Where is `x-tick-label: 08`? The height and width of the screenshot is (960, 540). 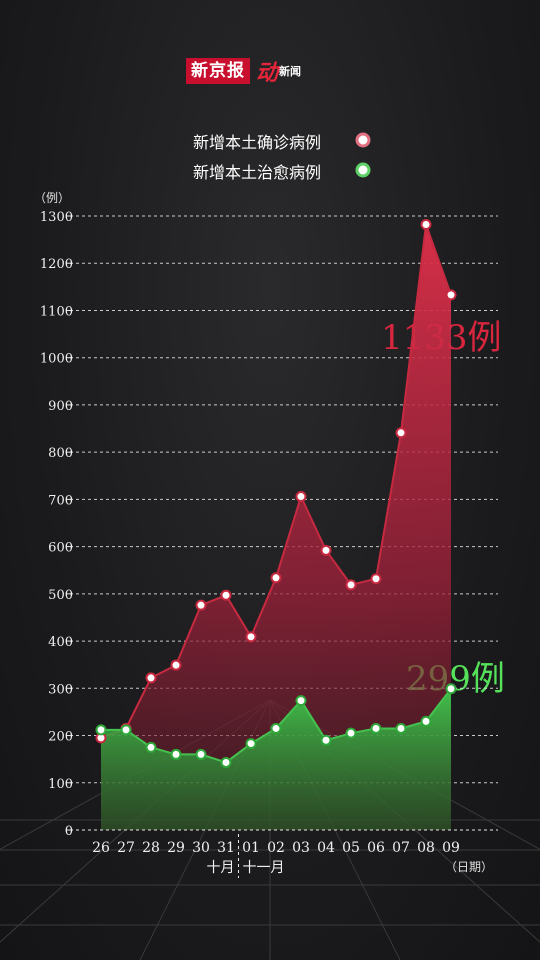
x-tick-label: 08 is located at coordinates (426, 848).